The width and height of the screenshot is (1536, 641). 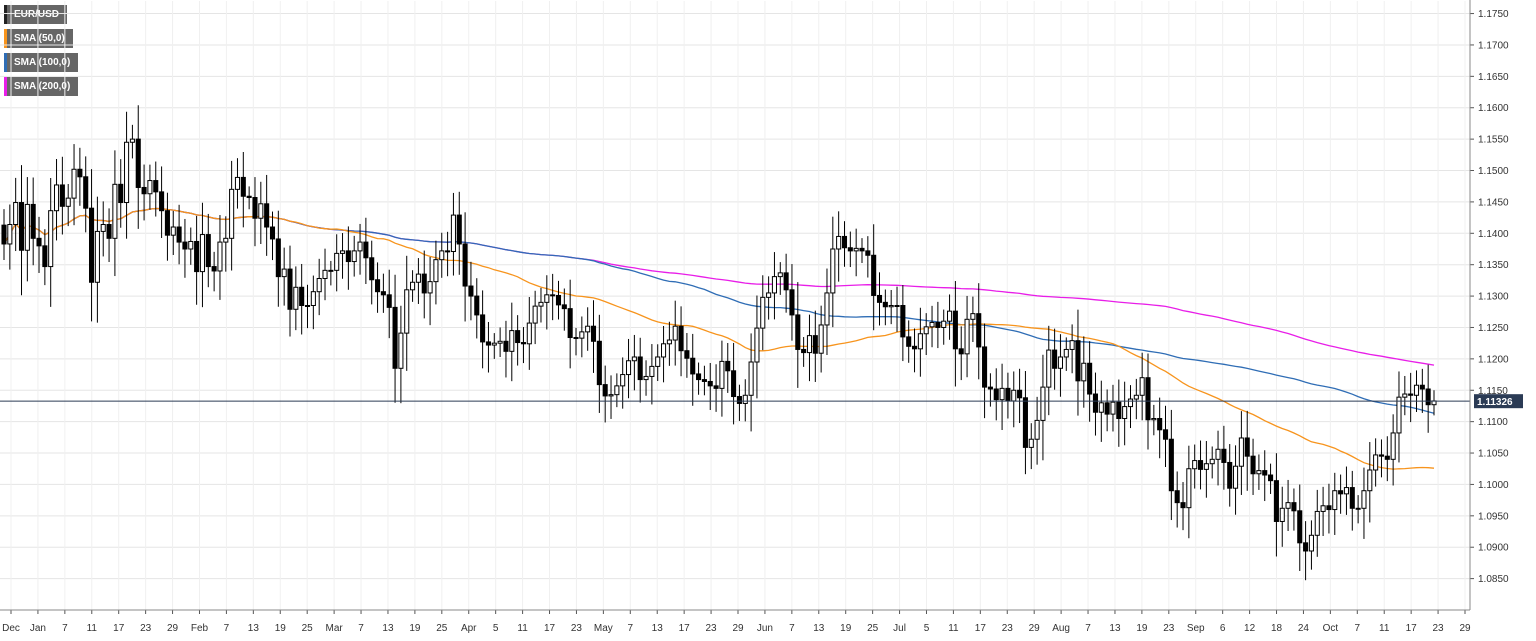 What do you see at coordinates (927, 628) in the screenshot?
I see `x-tick-label: 5` at bounding box center [927, 628].